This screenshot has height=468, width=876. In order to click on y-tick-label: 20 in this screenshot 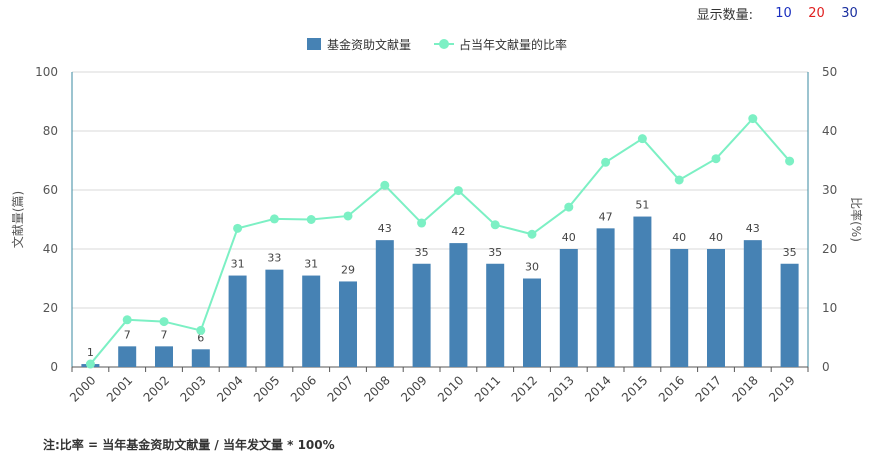, I will do `click(50, 308)`.